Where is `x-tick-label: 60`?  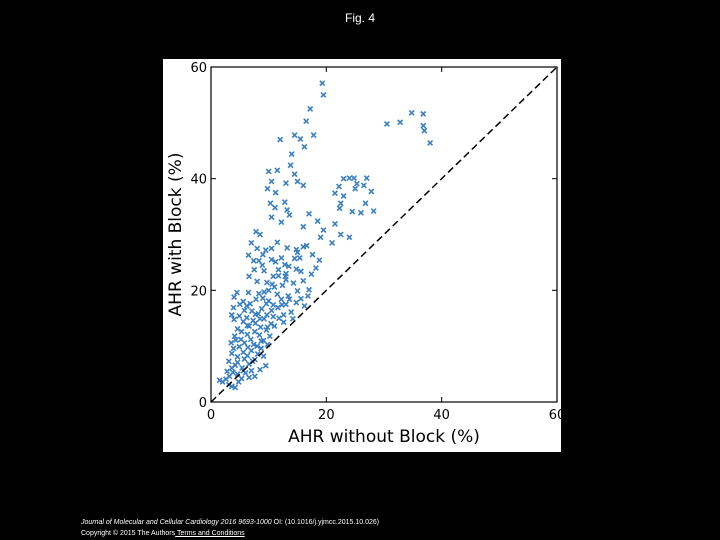
x-tick-label: 60 is located at coordinates (555, 415).